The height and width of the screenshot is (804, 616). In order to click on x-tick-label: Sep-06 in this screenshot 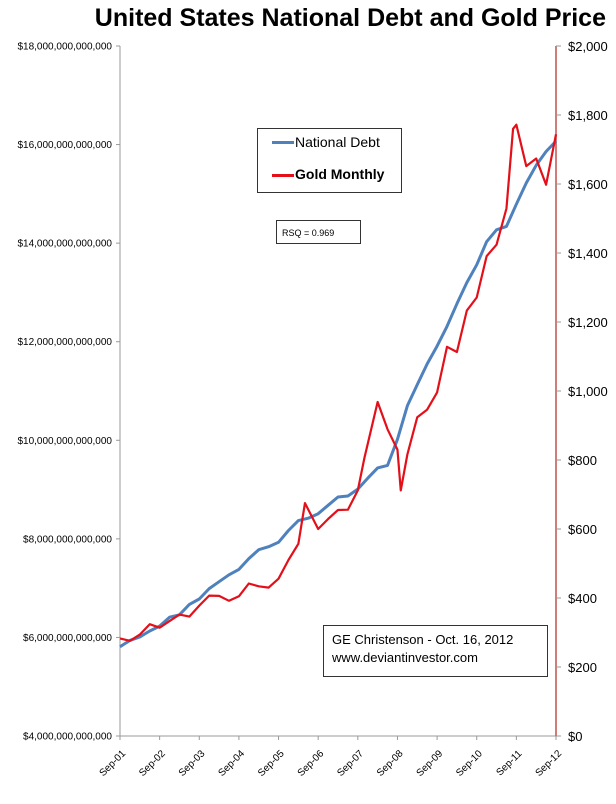, I will do `click(311, 763)`.